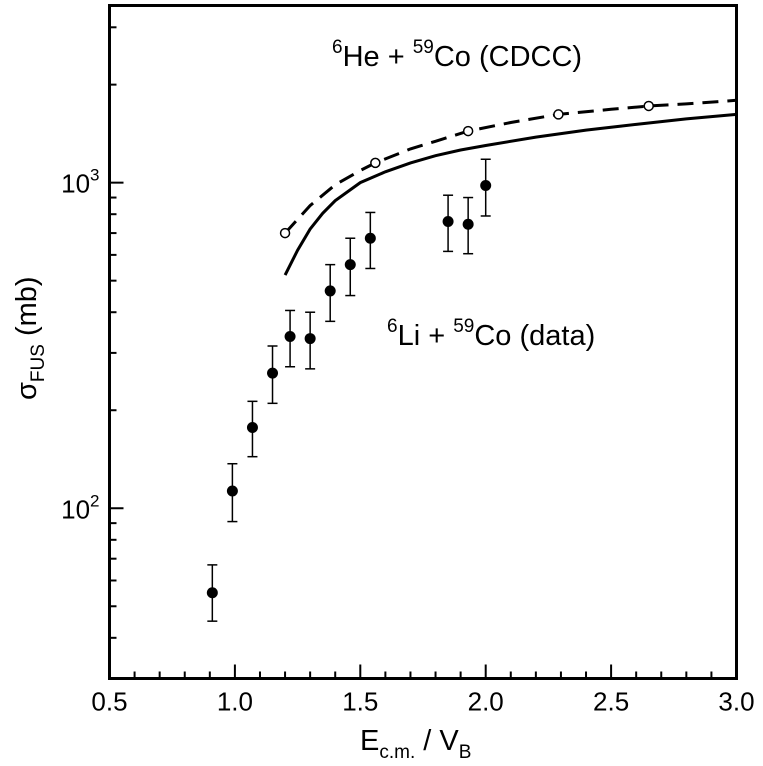 Image resolution: width=763 pixels, height=766 pixels. Describe the element at coordinates (510, 166) in the screenshot. I see `he-cdcc-dashed-curve` at that location.